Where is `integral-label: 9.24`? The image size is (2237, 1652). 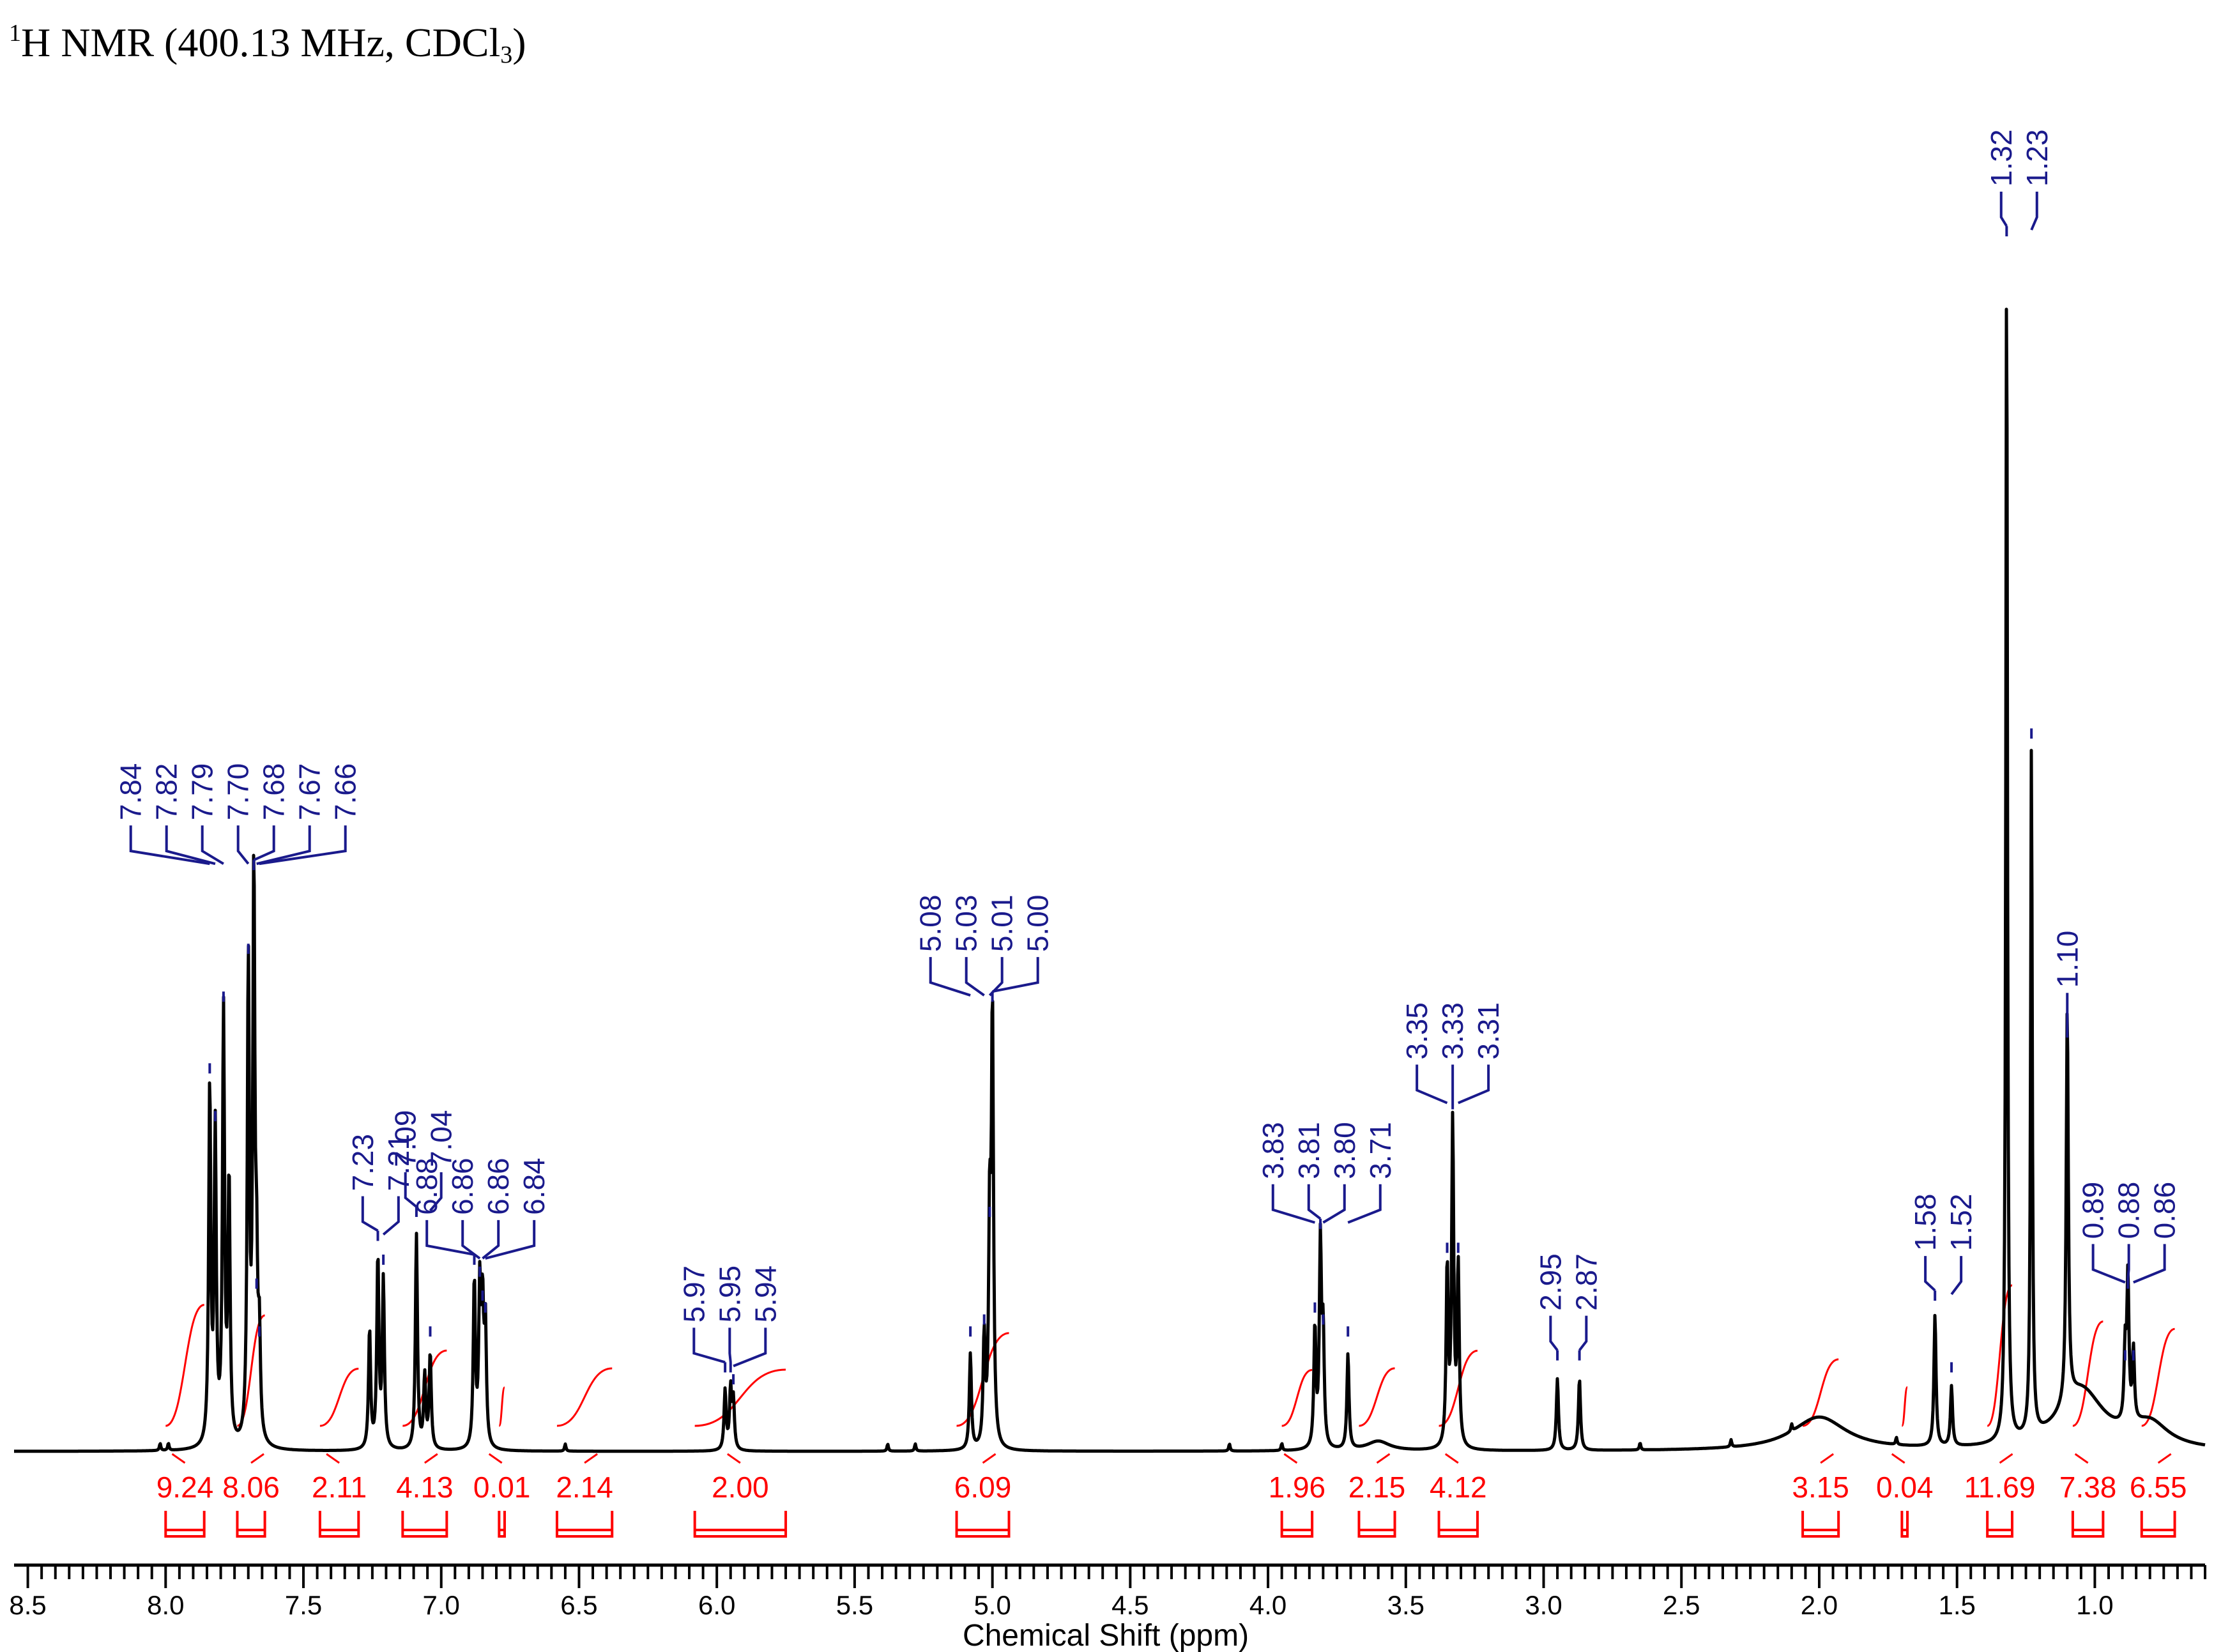
integral-label: 9.24 is located at coordinates (185, 1487).